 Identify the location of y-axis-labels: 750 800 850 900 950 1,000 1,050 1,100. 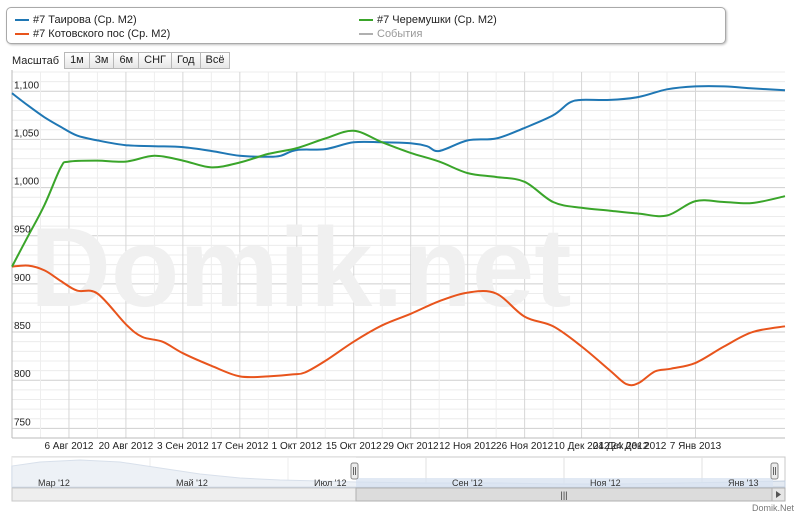
(26, 254).